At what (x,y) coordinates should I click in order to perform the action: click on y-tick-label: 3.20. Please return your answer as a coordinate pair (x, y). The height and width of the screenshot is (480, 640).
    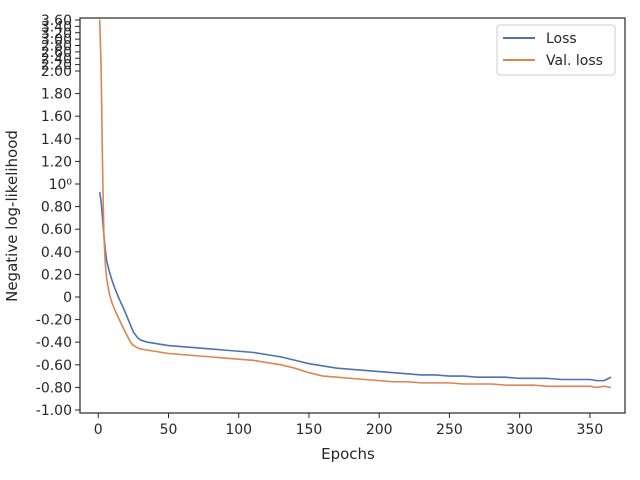
    Looking at the image, I should click on (56, 34).